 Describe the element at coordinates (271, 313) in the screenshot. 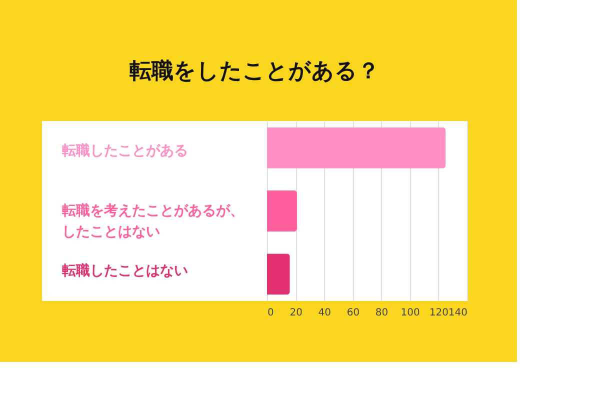

I see `x-tick-label: 0` at that location.